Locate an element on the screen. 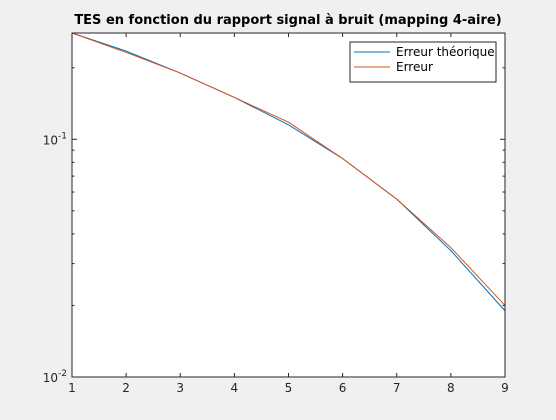  legend-label-2: Erreur is located at coordinates (414, 67).